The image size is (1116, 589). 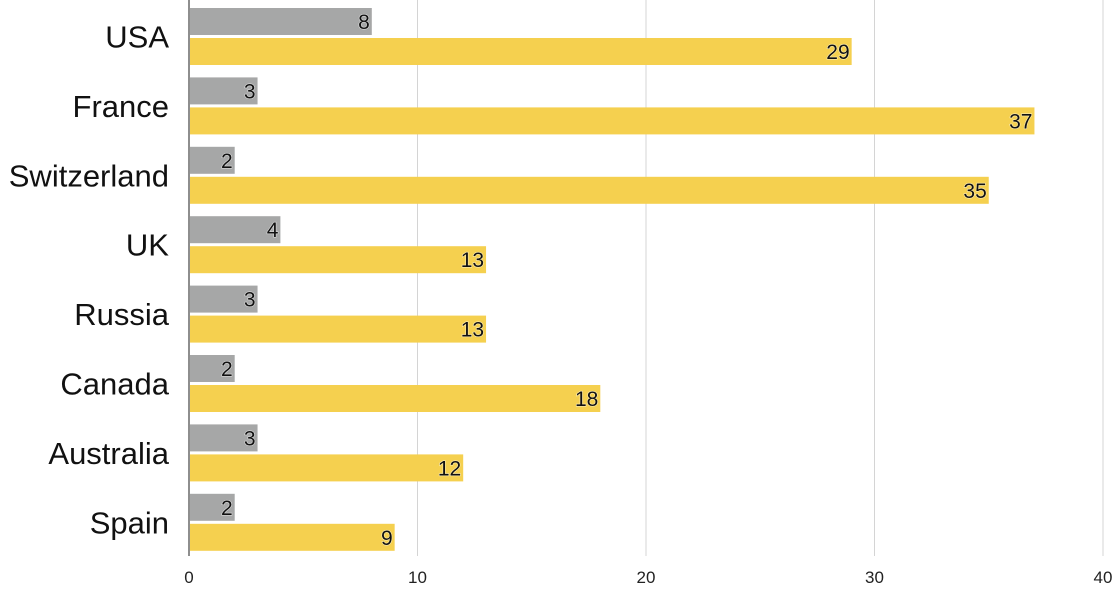 I want to click on category-label: USA, so click(x=137, y=37).